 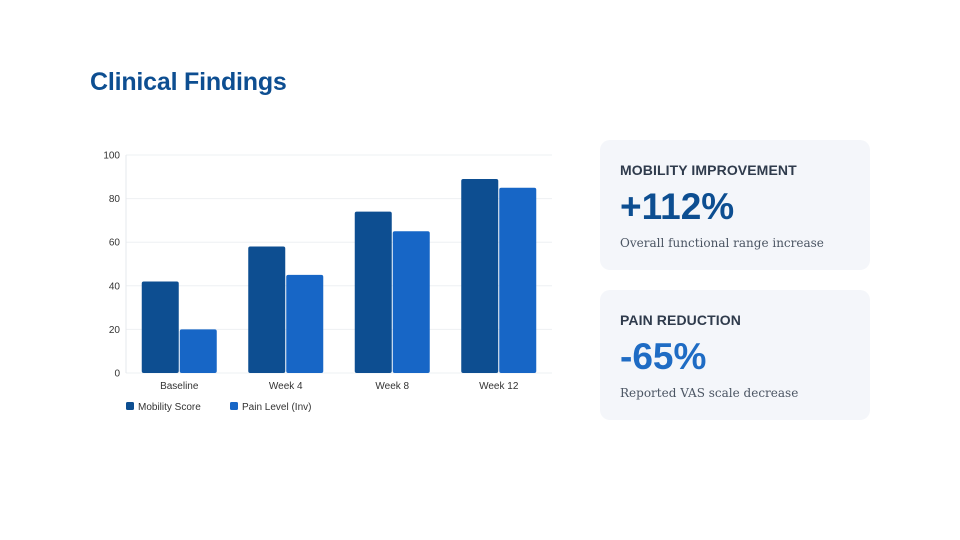 What do you see at coordinates (499, 386) in the screenshot?
I see `x-tick-label: Week 12` at bounding box center [499, 386].